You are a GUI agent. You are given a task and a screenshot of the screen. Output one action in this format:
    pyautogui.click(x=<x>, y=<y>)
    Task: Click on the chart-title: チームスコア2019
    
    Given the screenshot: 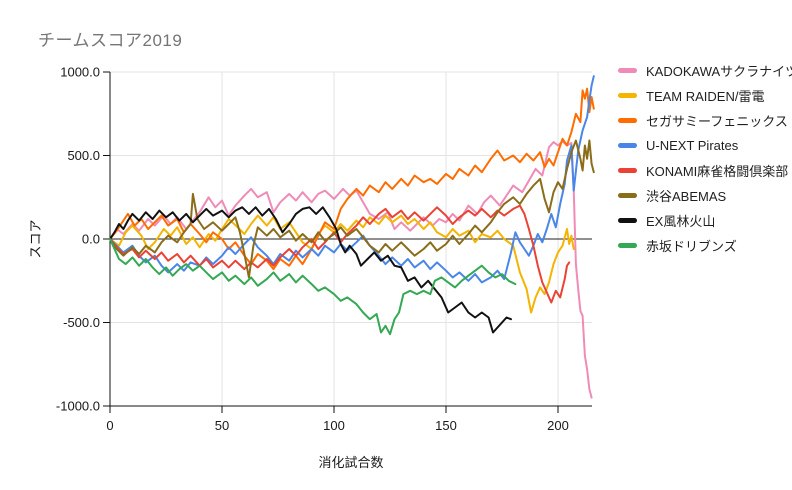 What is the action you would take?
    pyautogui.click(x=110, y=40)
    